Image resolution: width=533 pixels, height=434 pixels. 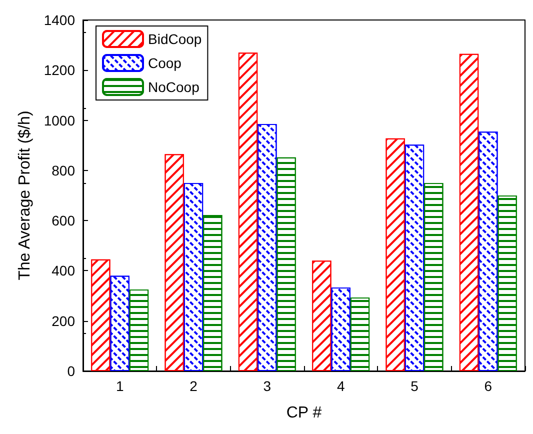 I want to click on y-tick-label: 400, so click(x=64, y=270).